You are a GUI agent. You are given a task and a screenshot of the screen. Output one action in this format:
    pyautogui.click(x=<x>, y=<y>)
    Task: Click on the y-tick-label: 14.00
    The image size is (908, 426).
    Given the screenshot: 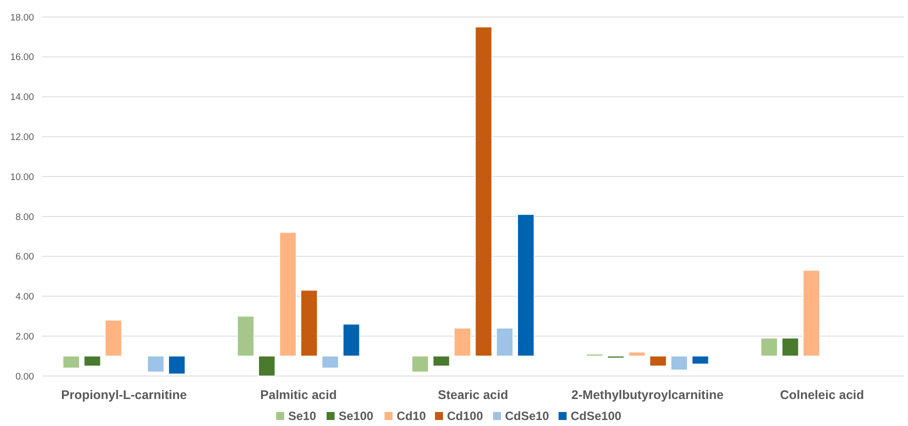 What is the action you would take?
    pyautogui.click(x=22, y=98)
    